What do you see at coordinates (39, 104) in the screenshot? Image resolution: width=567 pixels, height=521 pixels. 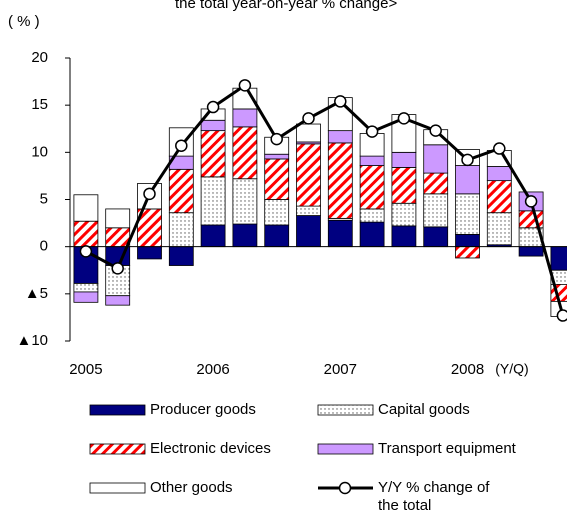 I see `y-tick-label: 15` at bounding box center [39, 104].